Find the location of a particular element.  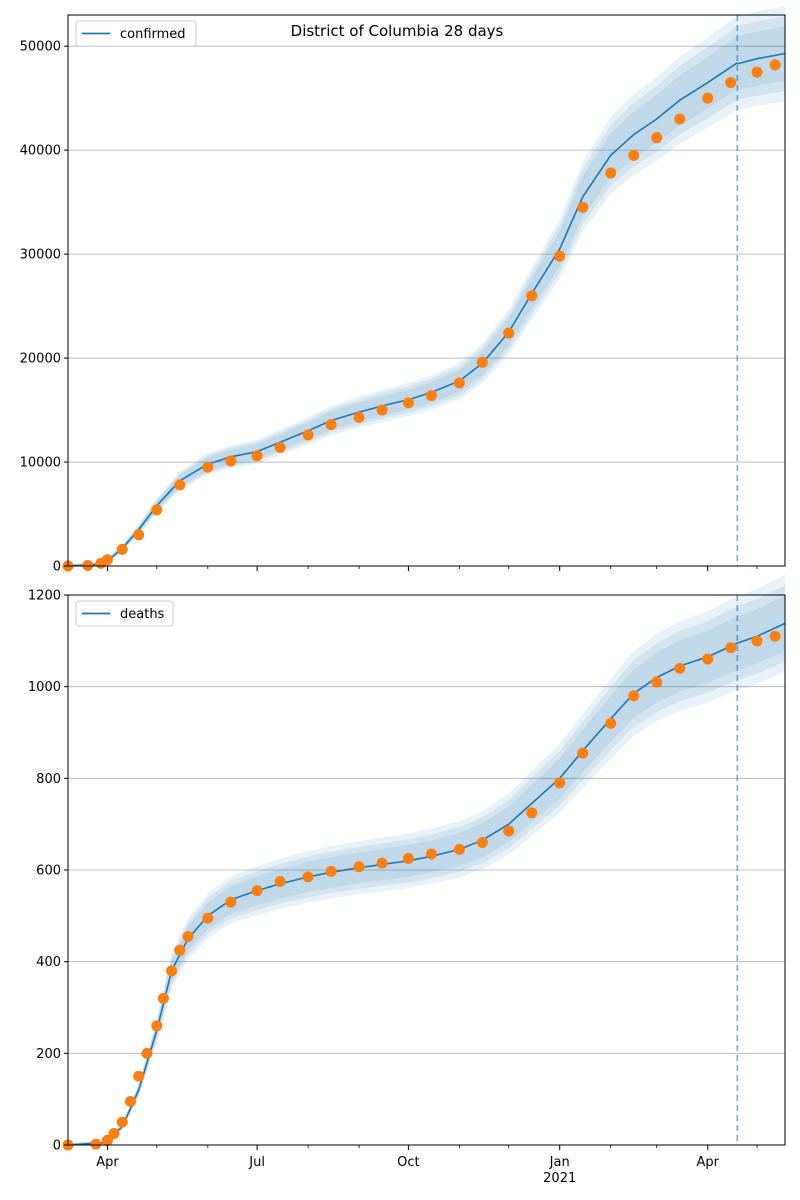

y-tick-label: 400 is located at coordinates (48, 962).